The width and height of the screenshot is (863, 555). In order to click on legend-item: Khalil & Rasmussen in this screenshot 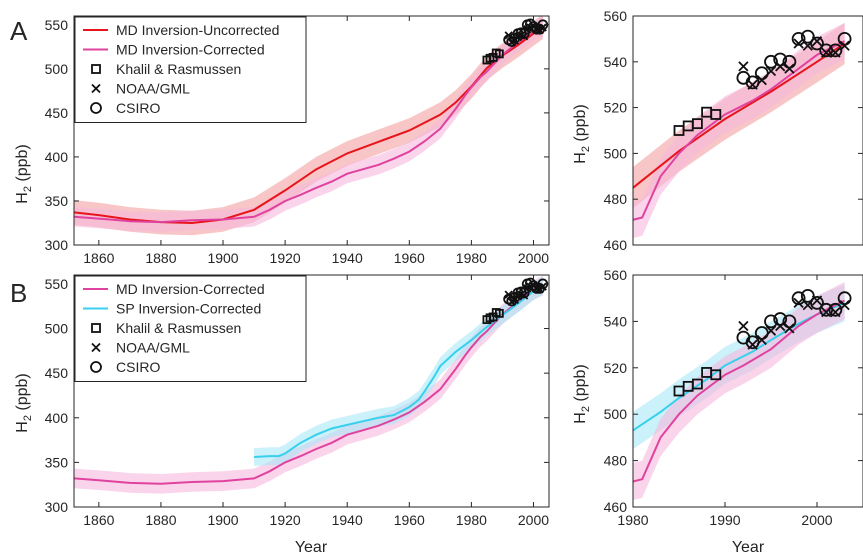, I will do `click(166, 69)`.